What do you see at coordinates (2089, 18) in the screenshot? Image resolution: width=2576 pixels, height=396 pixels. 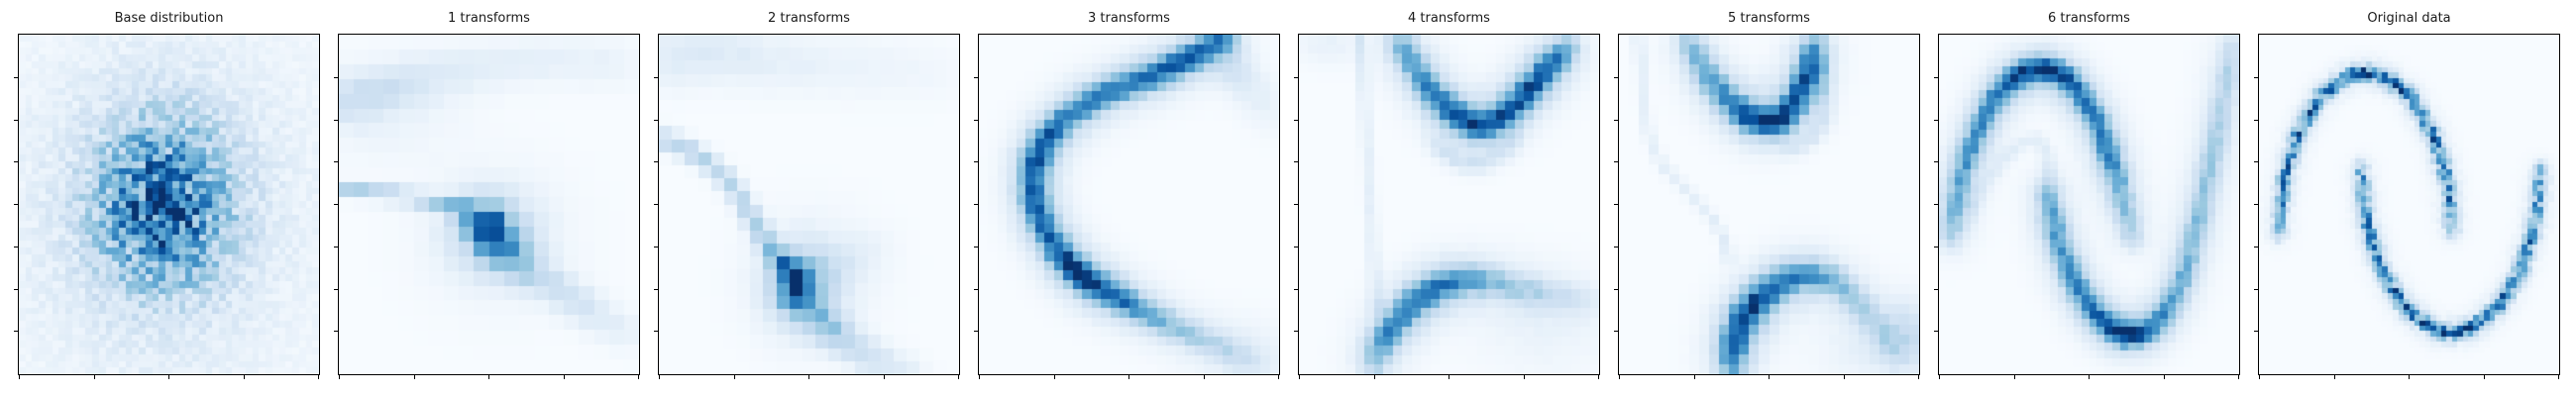 I see `panel-title: 6 transforms` at bounding box center [2089, 18].